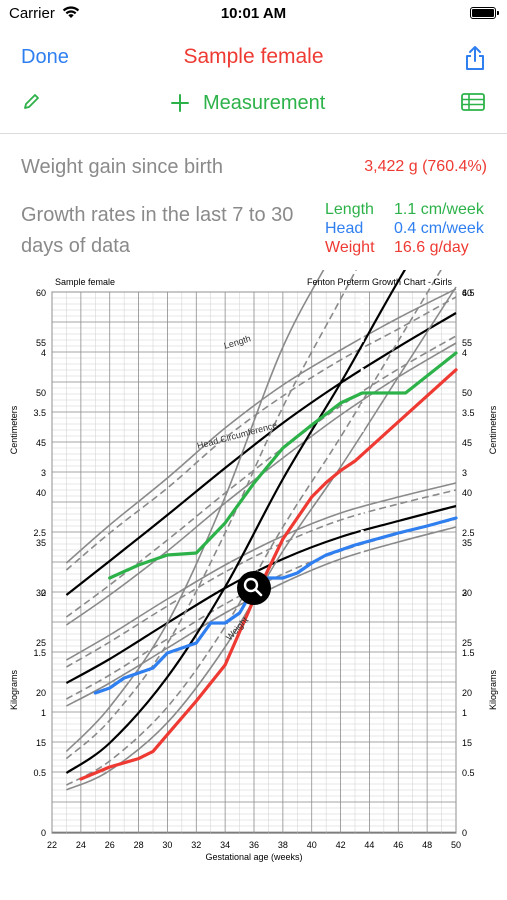  What do you see at coordinates (475, 58) in the screenshot?
I see `share-icon` at bounding box center [475, 58].